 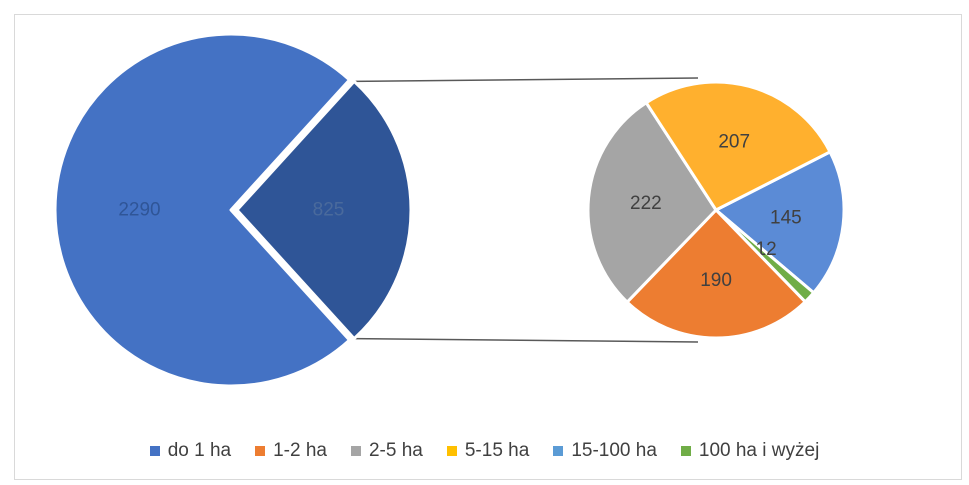 I want to click on legend-label: 100 ha i wyżej, so click(x=759, y=450).